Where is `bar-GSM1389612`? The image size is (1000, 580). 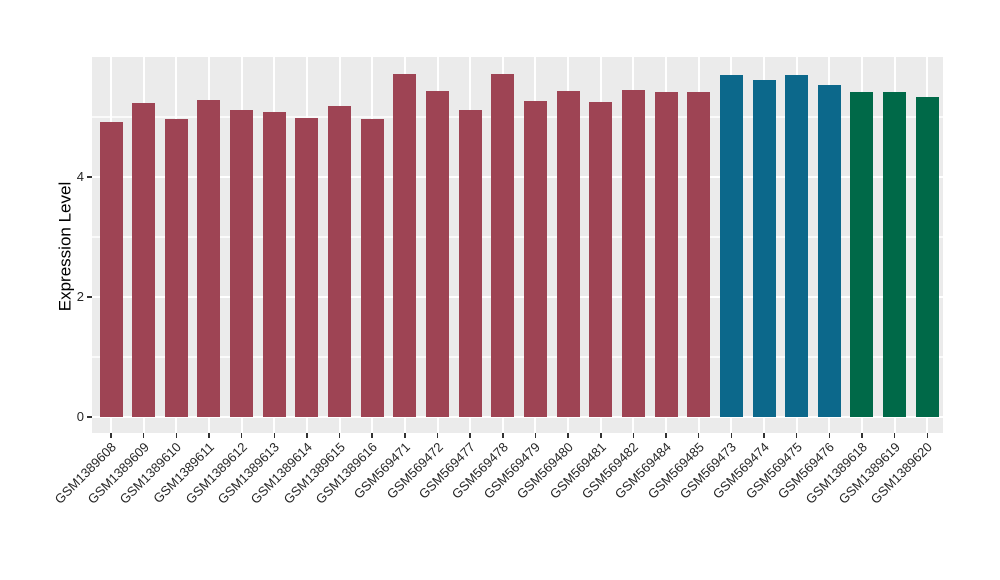
bar-GSM1389612 is located at coordinates (242, 263).